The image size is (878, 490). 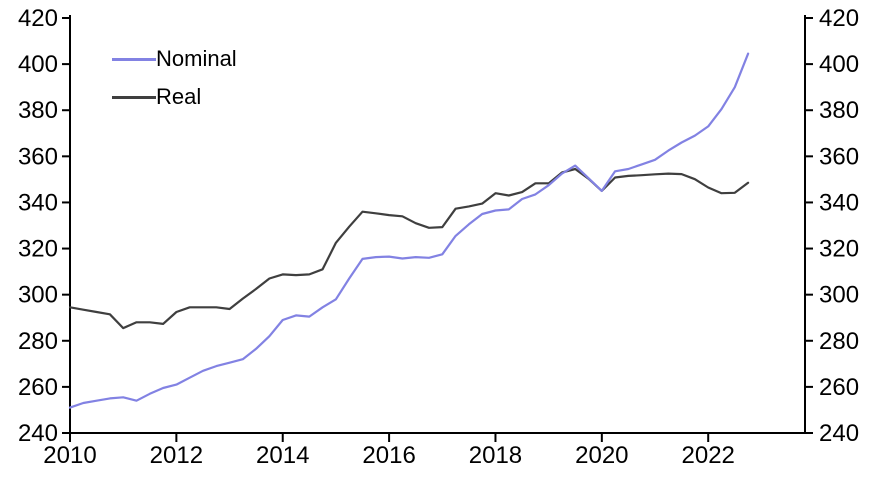 I want to click on legend: Nominal Real, so click(x=174, y=84).